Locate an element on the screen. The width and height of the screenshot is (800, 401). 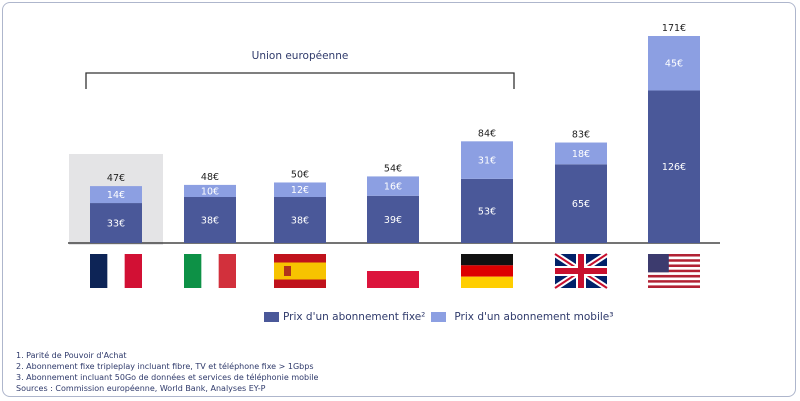
label-fixe-1: 38€ is located at coordinates (210, 221).